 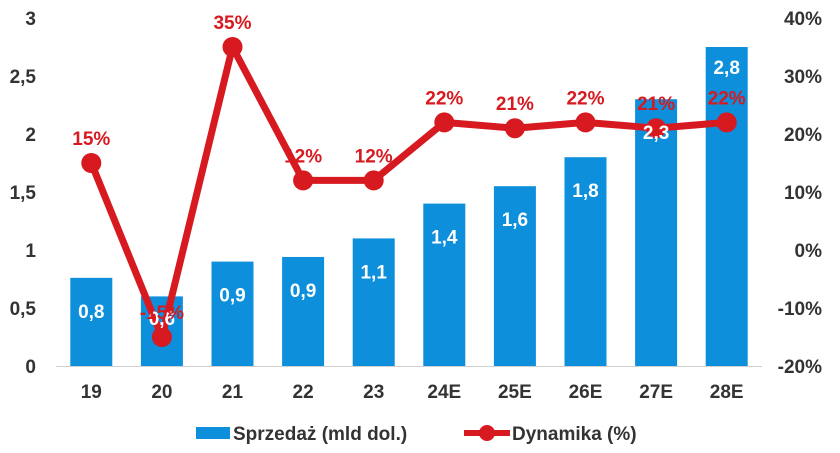 What do you see at coordinates (162, 319) in the screenshot?
I see `sales-bar-value-label: 0,6` at bounding box center [162, 319].